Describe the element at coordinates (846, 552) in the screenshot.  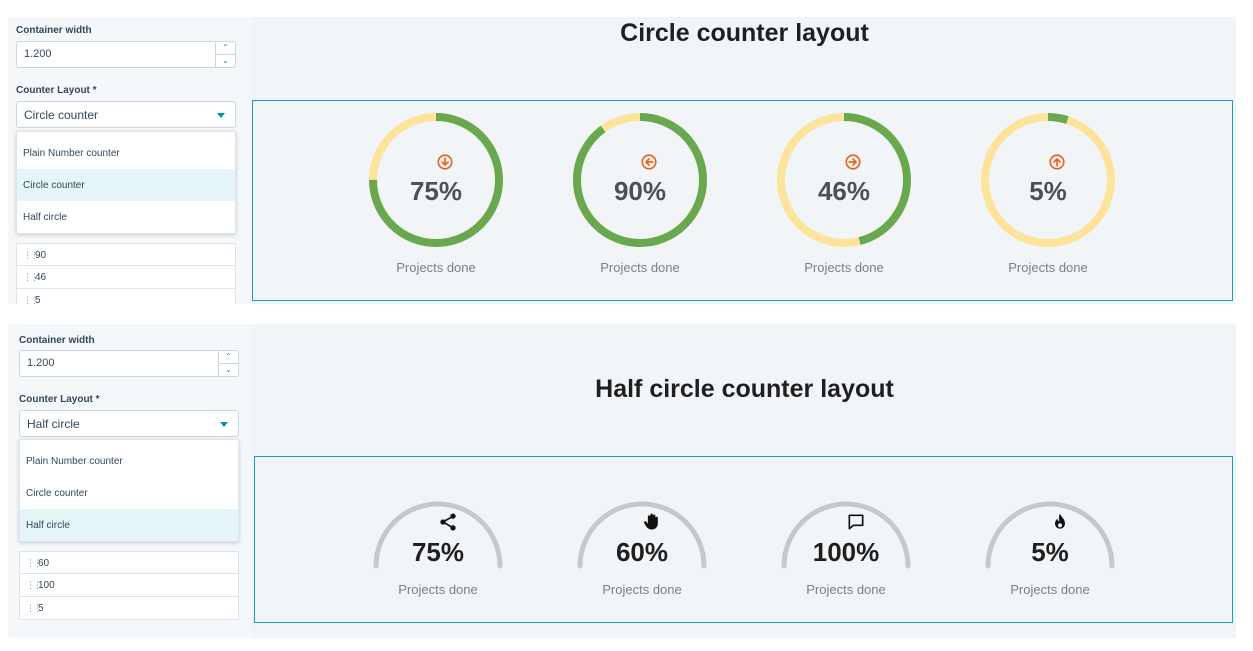
I see `counter-value: 100%` at that location.